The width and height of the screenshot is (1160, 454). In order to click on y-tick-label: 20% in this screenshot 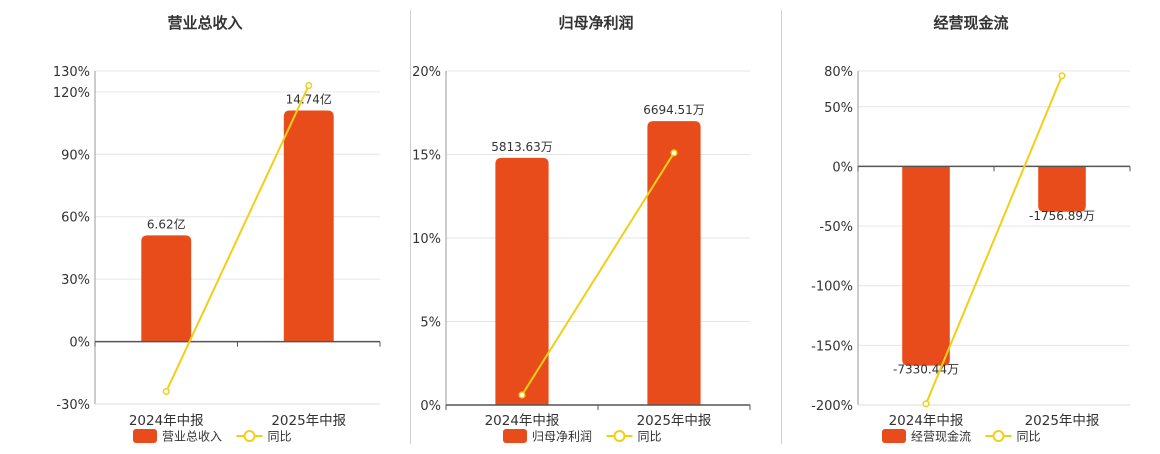, I will do `click(426, 72)`.